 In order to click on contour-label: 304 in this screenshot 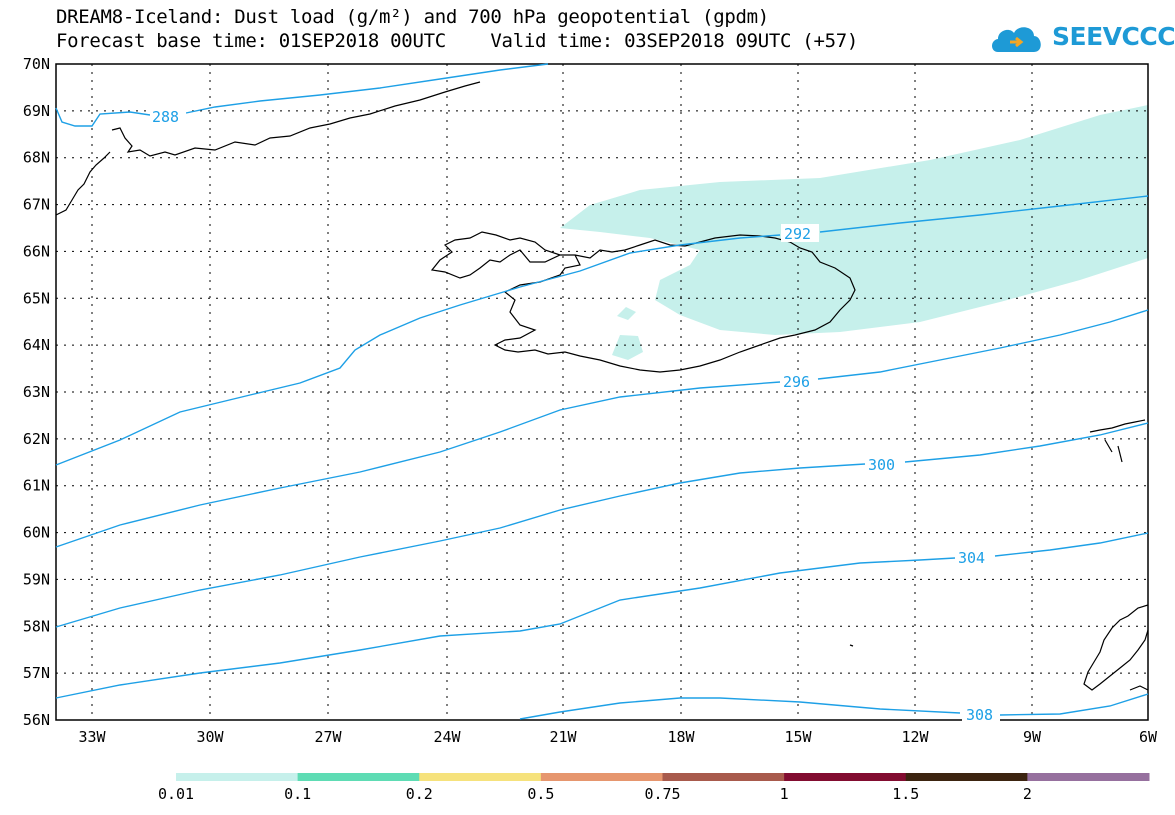, I will do `click(971, 558)`.